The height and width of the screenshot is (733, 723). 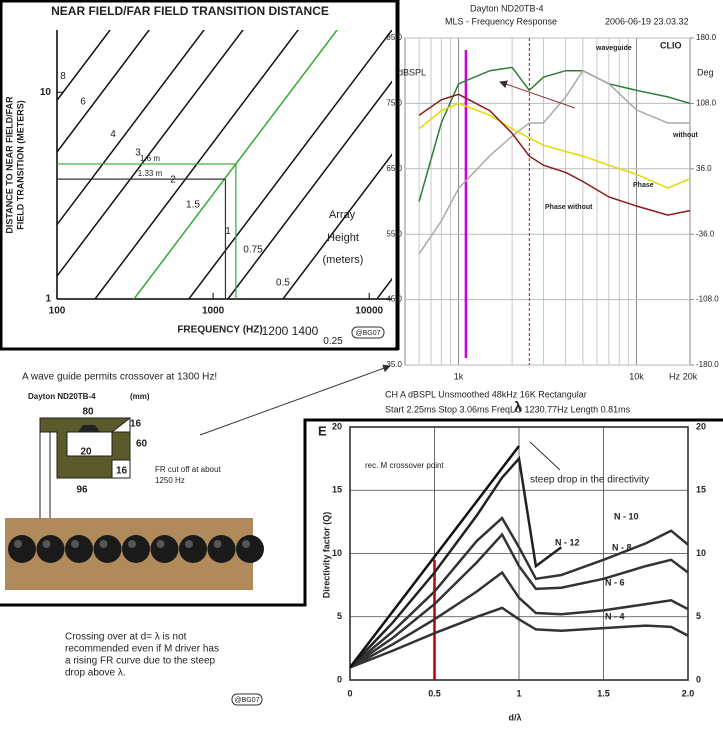 What do you see at coordinates (367, 333) in the screenshot?
I see `annotation: @BG07` at bounding box center [367, 333].